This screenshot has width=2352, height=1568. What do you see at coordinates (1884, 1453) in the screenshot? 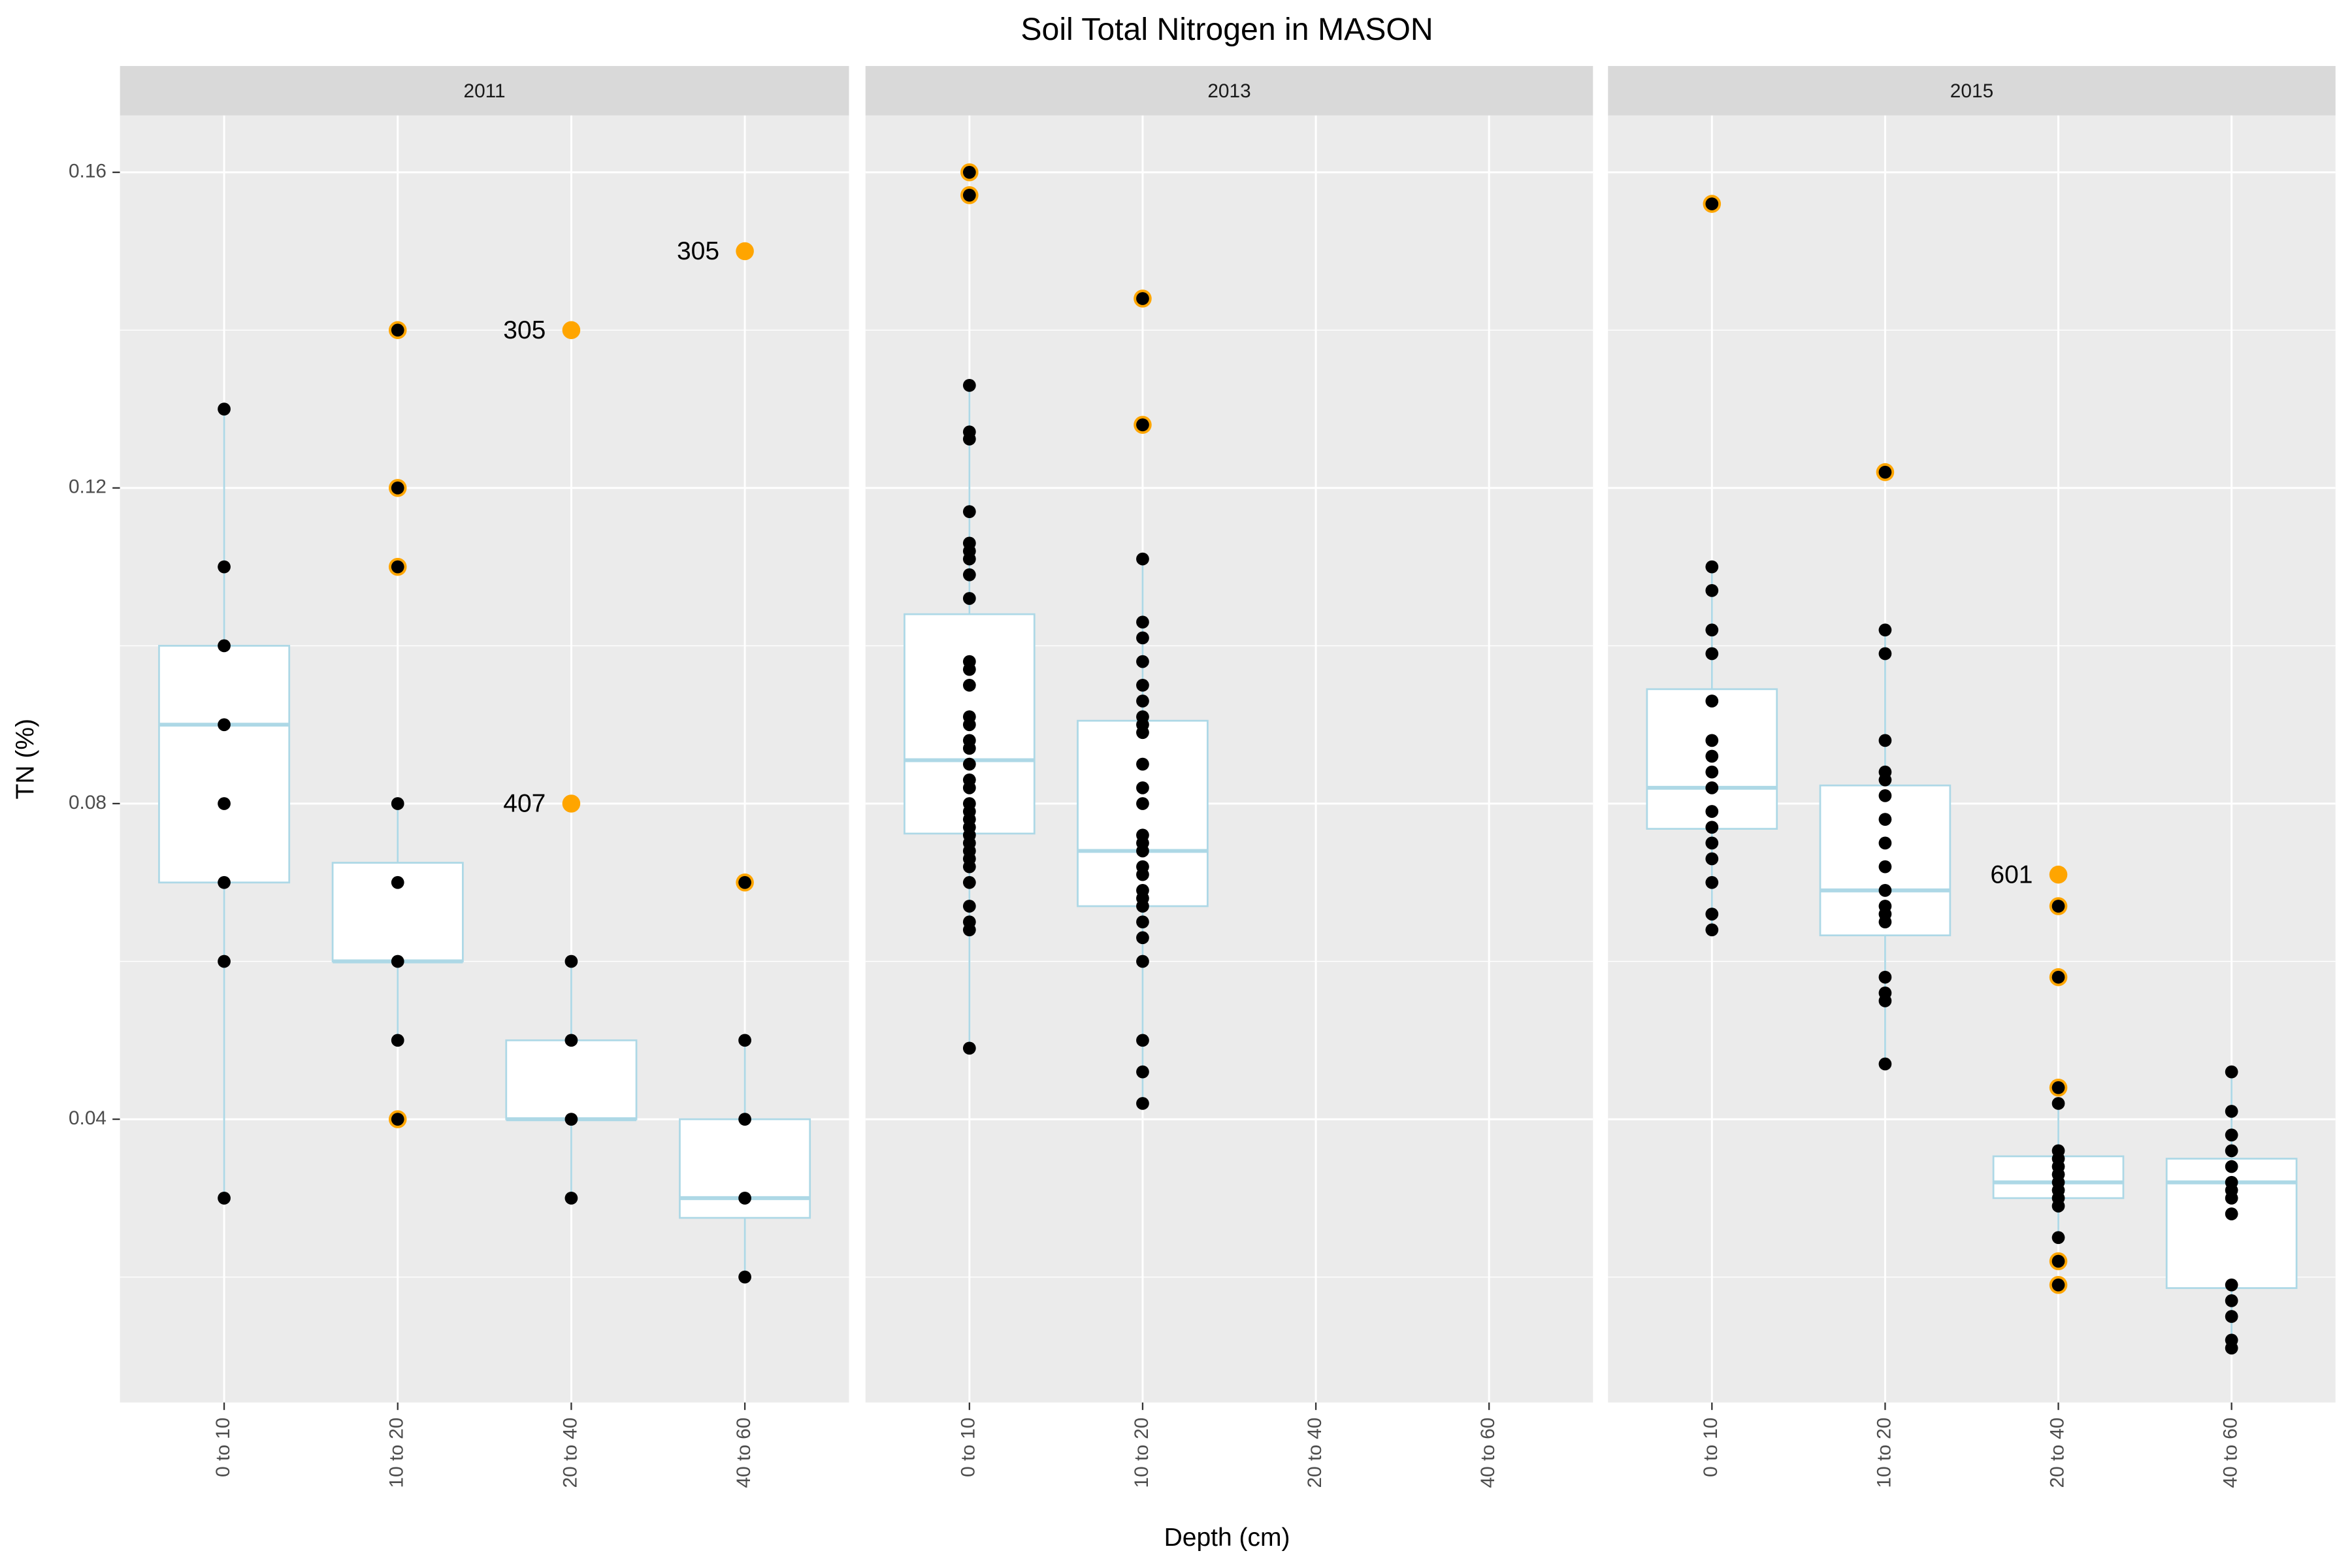
I see `x-tick-label: 10 to 20` at bounding box center [1884, 1453].